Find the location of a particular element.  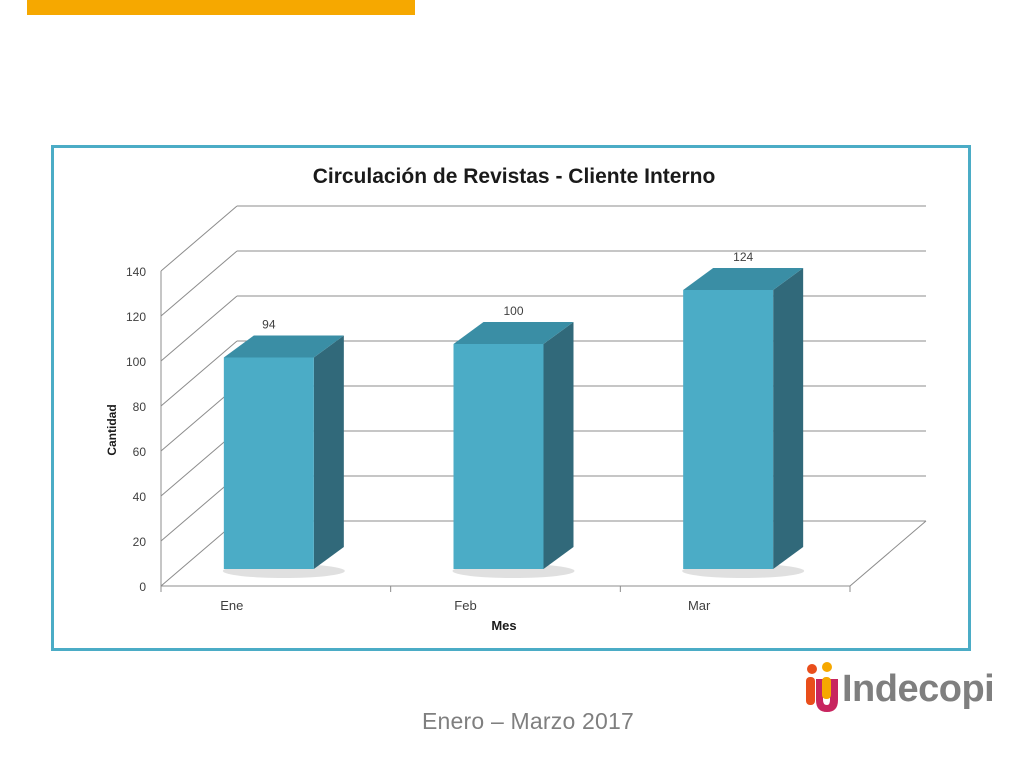

y-tick-label: 40 is located at coordinates (140, 497).